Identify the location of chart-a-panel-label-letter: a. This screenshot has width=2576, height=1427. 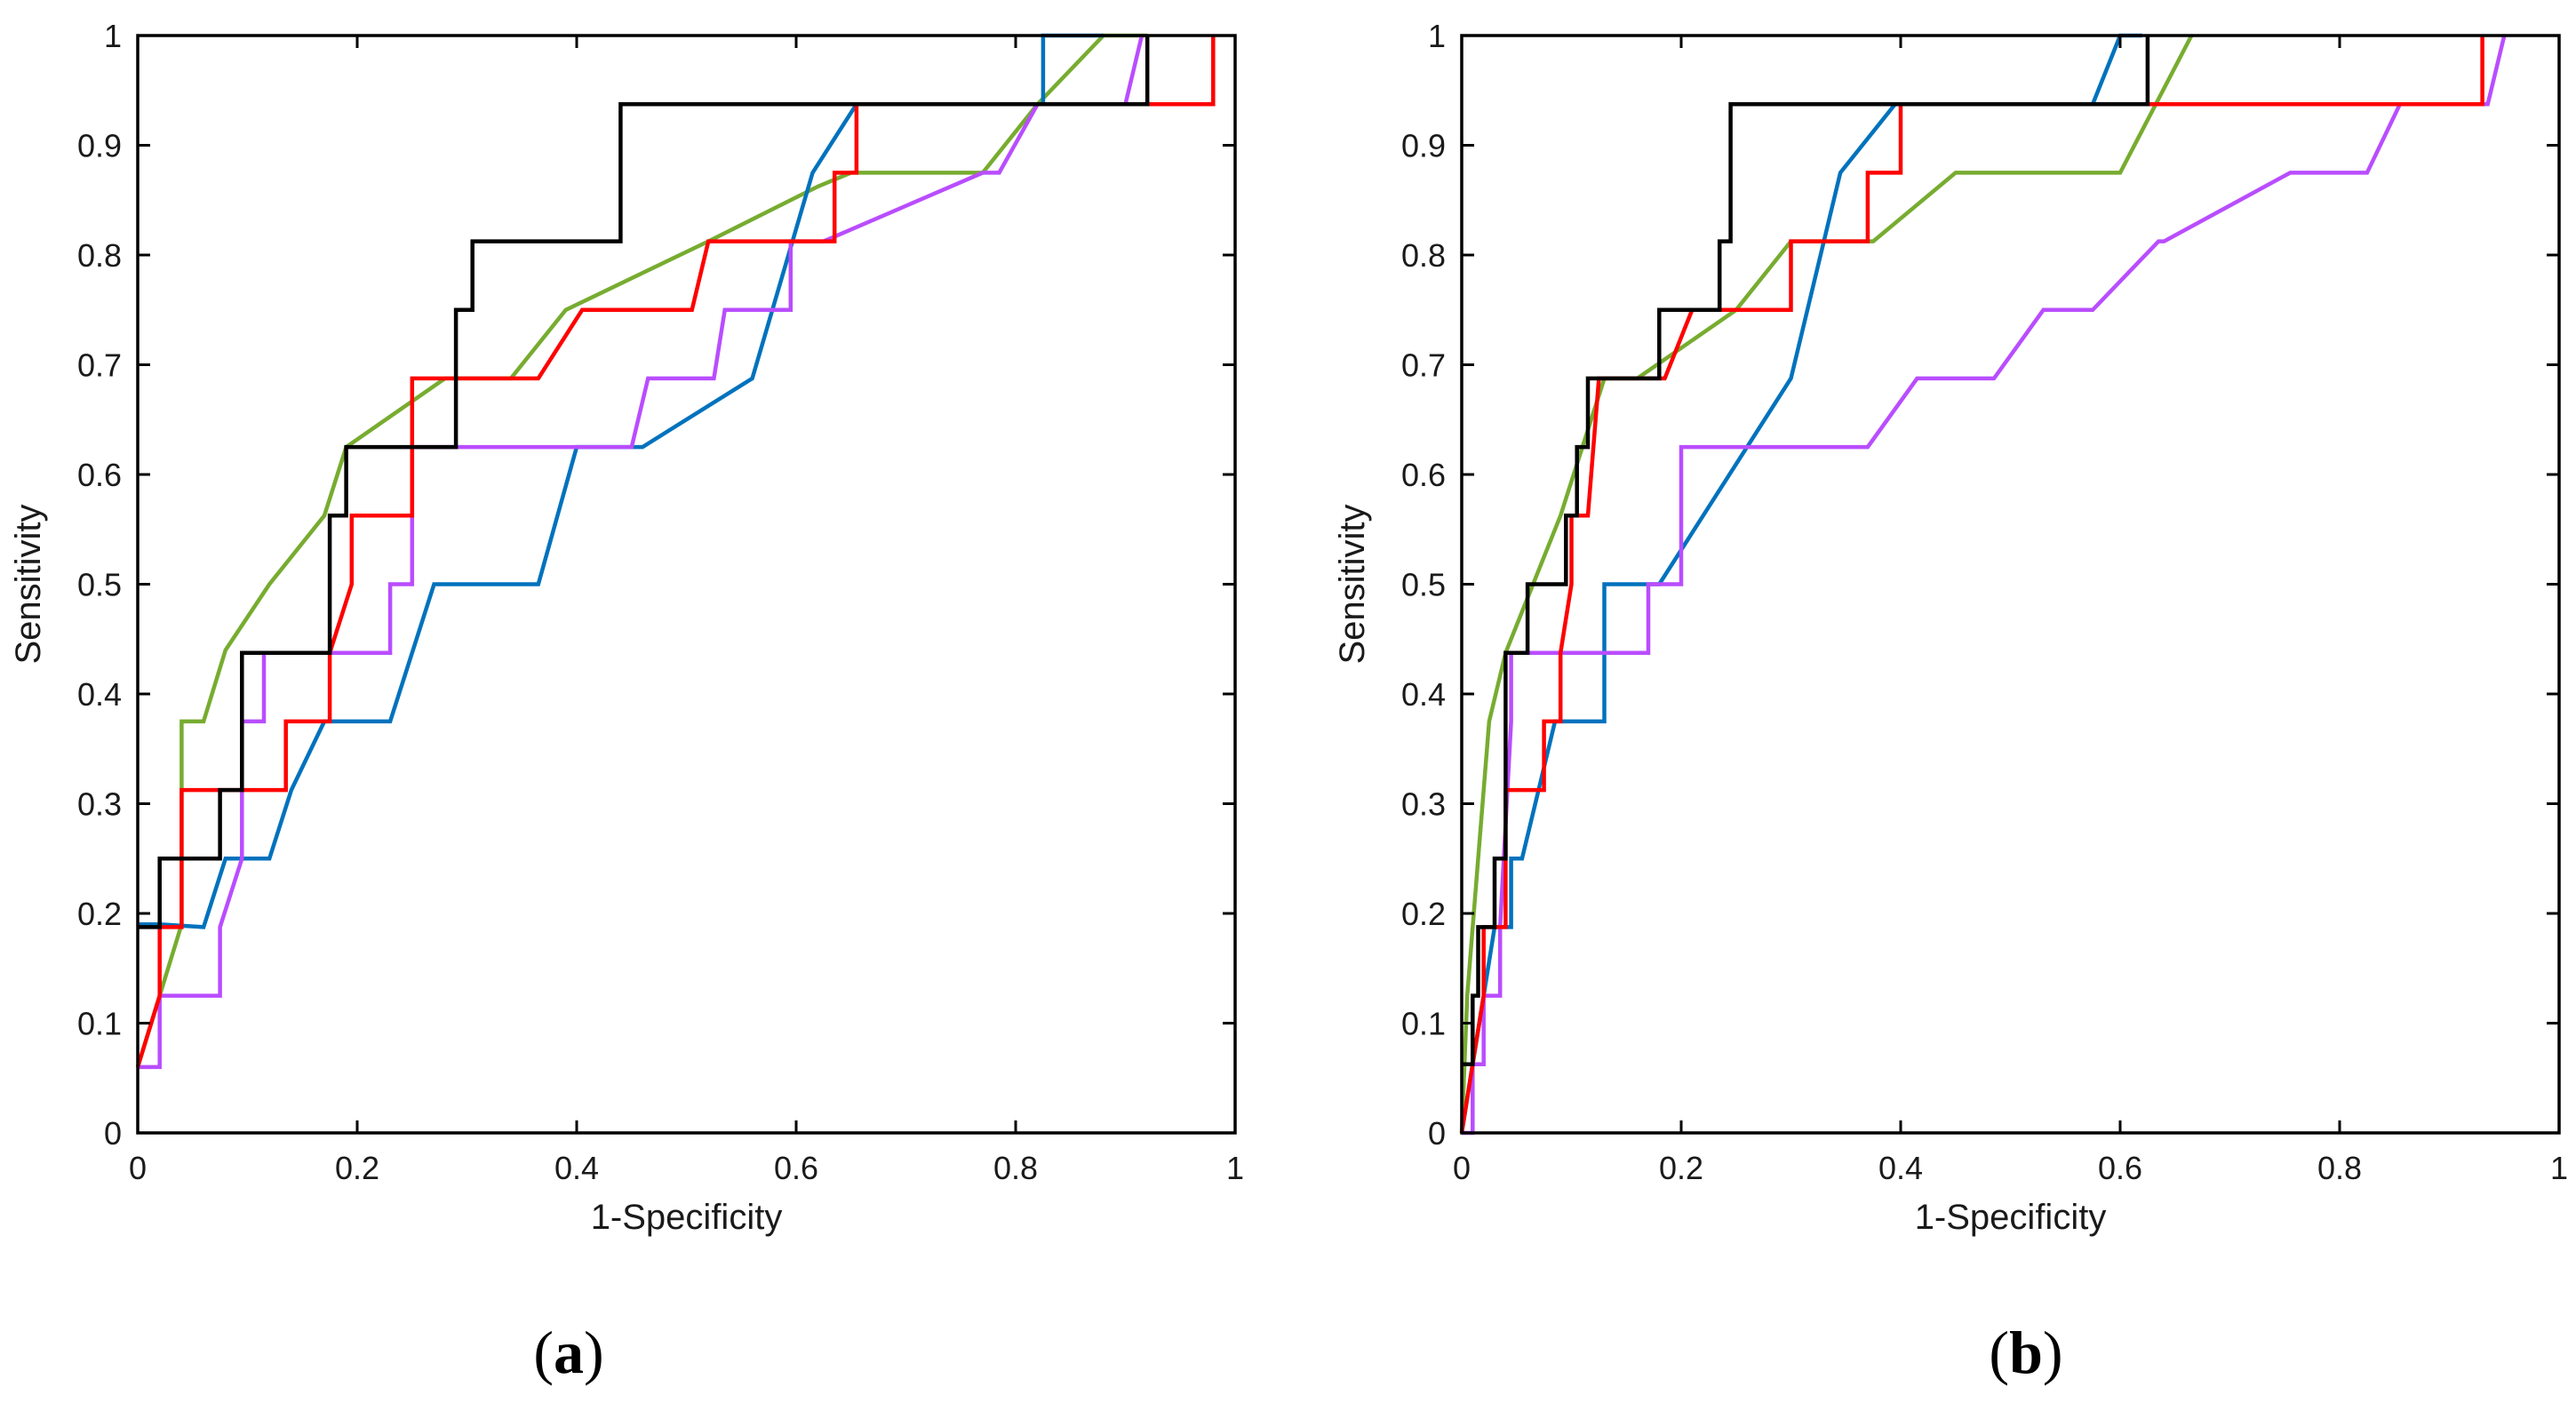
(569, 1353).